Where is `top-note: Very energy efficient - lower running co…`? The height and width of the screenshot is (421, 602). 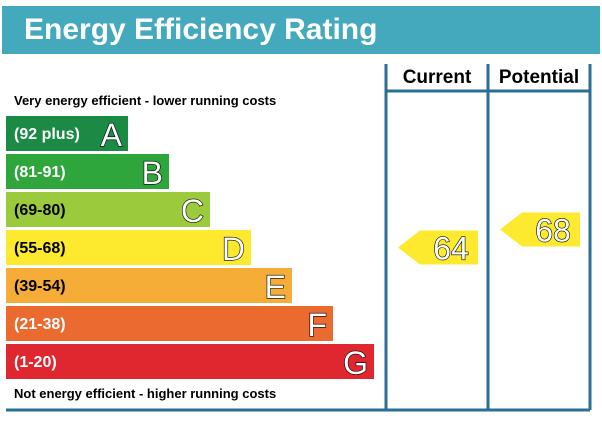
top-note: Very energy efficient - lower running co… is located at coordinates (145, 100).